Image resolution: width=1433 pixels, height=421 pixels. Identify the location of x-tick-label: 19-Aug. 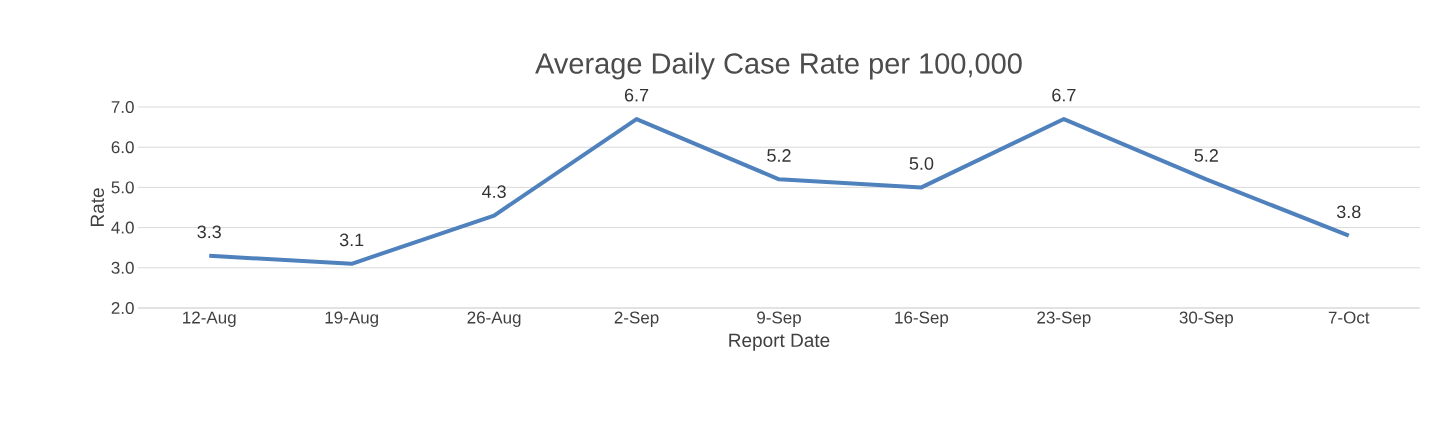
(351, 319).